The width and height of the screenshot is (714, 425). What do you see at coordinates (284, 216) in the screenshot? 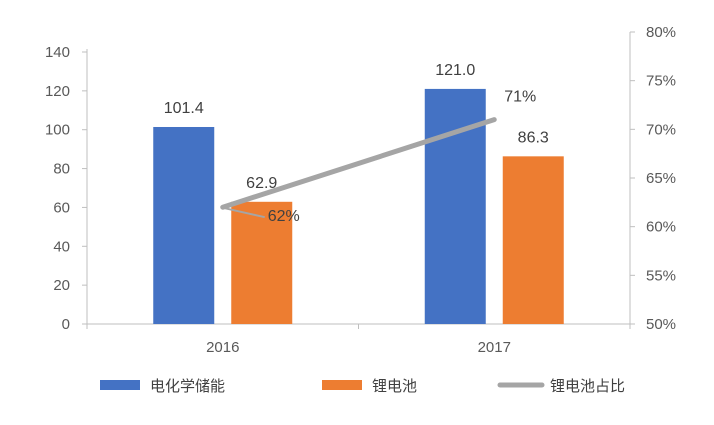
I see `ratio-data-label: 62%` at bounding box center [284, 216].